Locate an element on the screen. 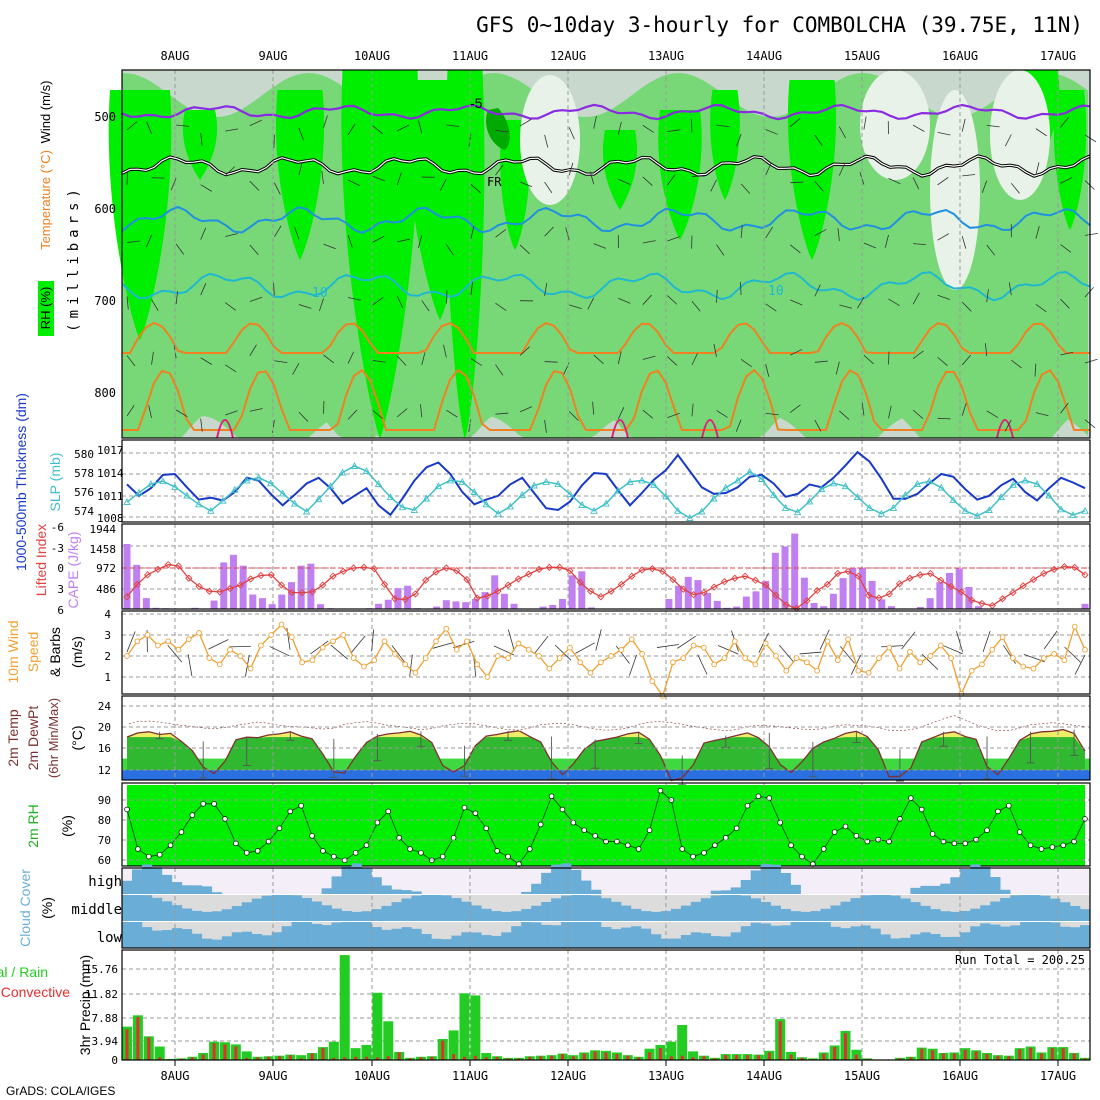  dewpoint-line-shadow is located at coordinates (606, 723).